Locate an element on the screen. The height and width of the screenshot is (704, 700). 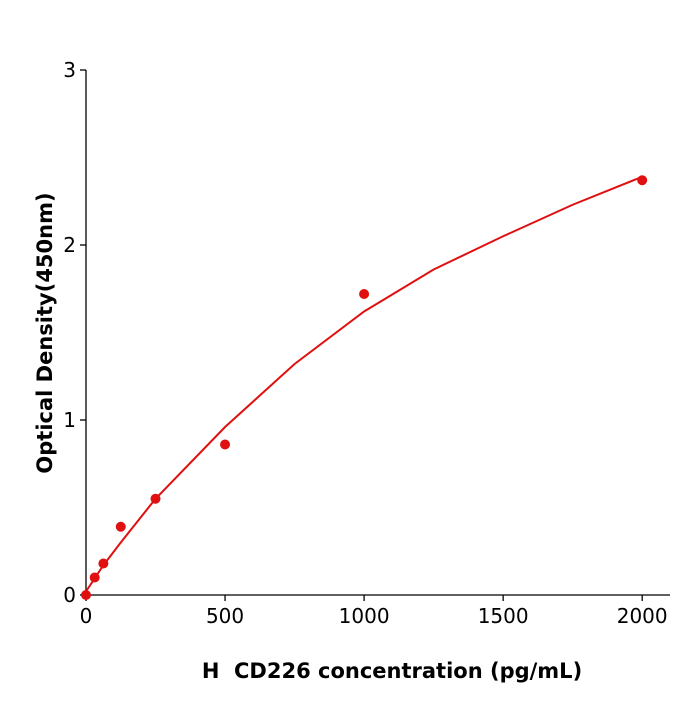
y-axis-label: Optical Density(450nm) is located at coordinates (45, 332).